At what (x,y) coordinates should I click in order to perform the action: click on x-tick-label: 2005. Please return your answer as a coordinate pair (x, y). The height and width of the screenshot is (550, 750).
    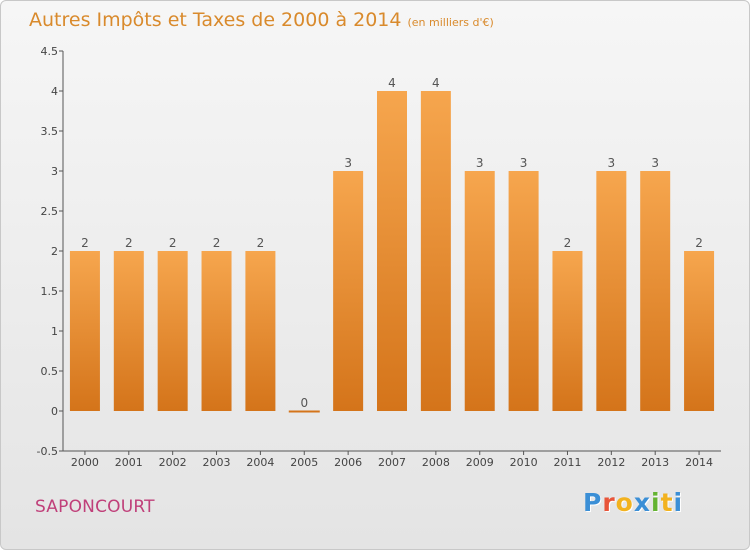
    Looking at the image, I should click on (304, 462).